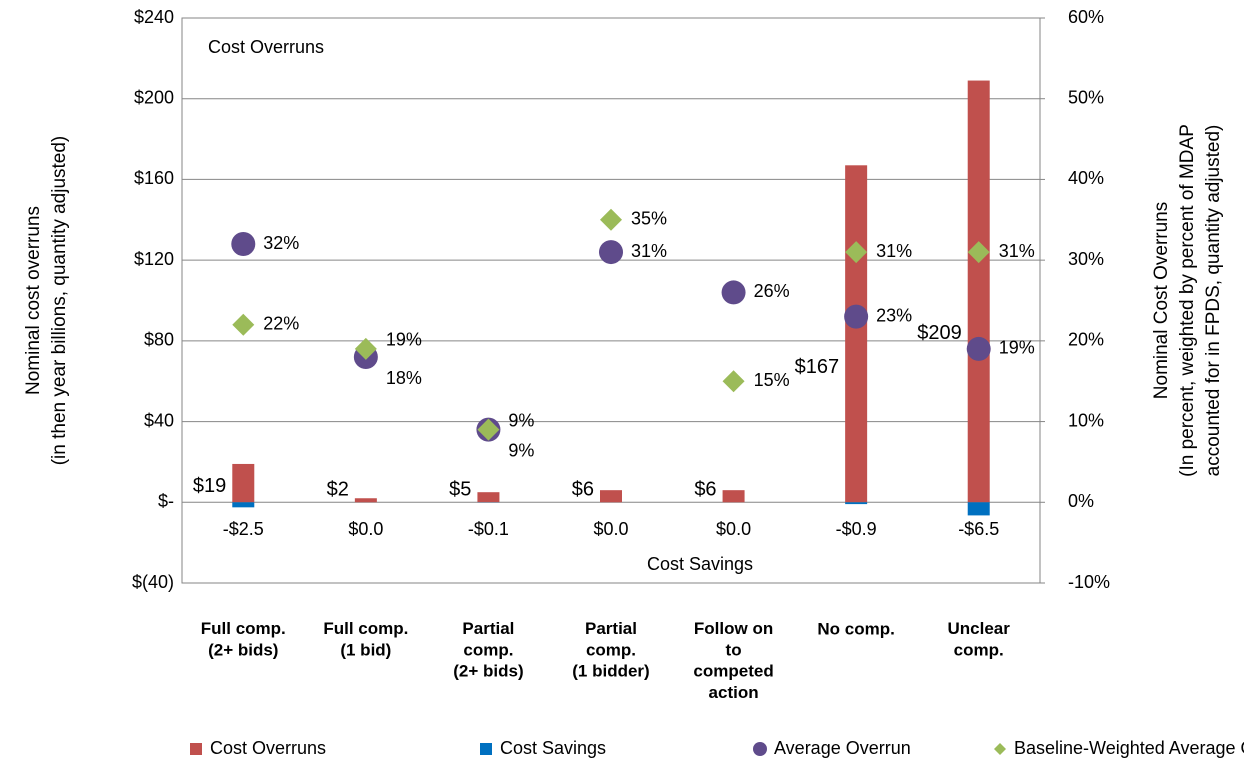 The height and width of the screenshot is (765, 1244). What do you see at coordinates (1081, 501) in the screenshot?
I see `y2-tick-label: 0%` at bounding box center [1081, 501].